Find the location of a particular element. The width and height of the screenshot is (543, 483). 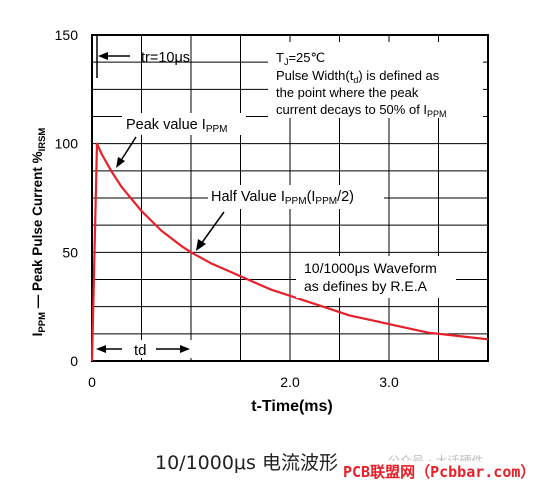

y-tick-label: 100 is located at coordinates (67, 144).